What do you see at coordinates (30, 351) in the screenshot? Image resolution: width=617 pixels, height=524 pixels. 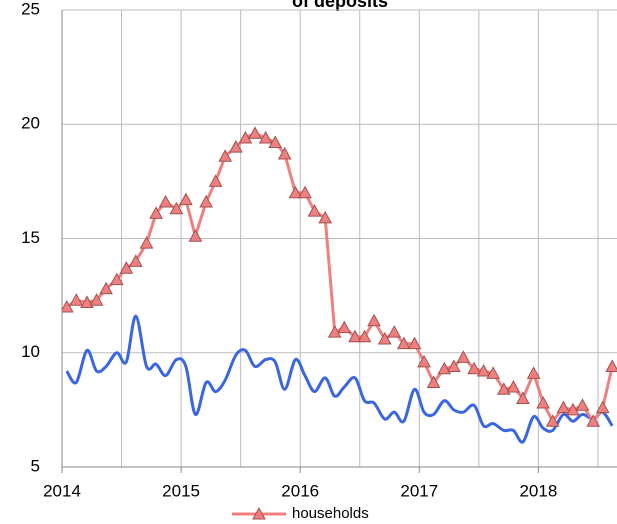 I see `y-tick-label: 10` at bounding box center [30, 351].